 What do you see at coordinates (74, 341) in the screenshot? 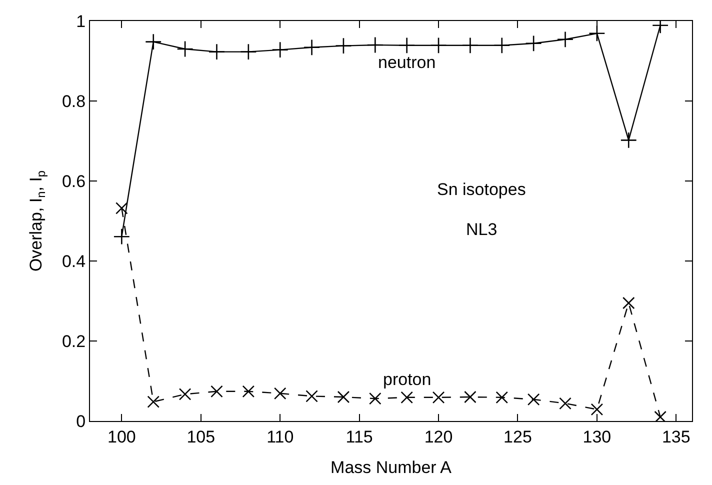
I see `y-tick-label: 0.2` at bounding box center [74, 341].